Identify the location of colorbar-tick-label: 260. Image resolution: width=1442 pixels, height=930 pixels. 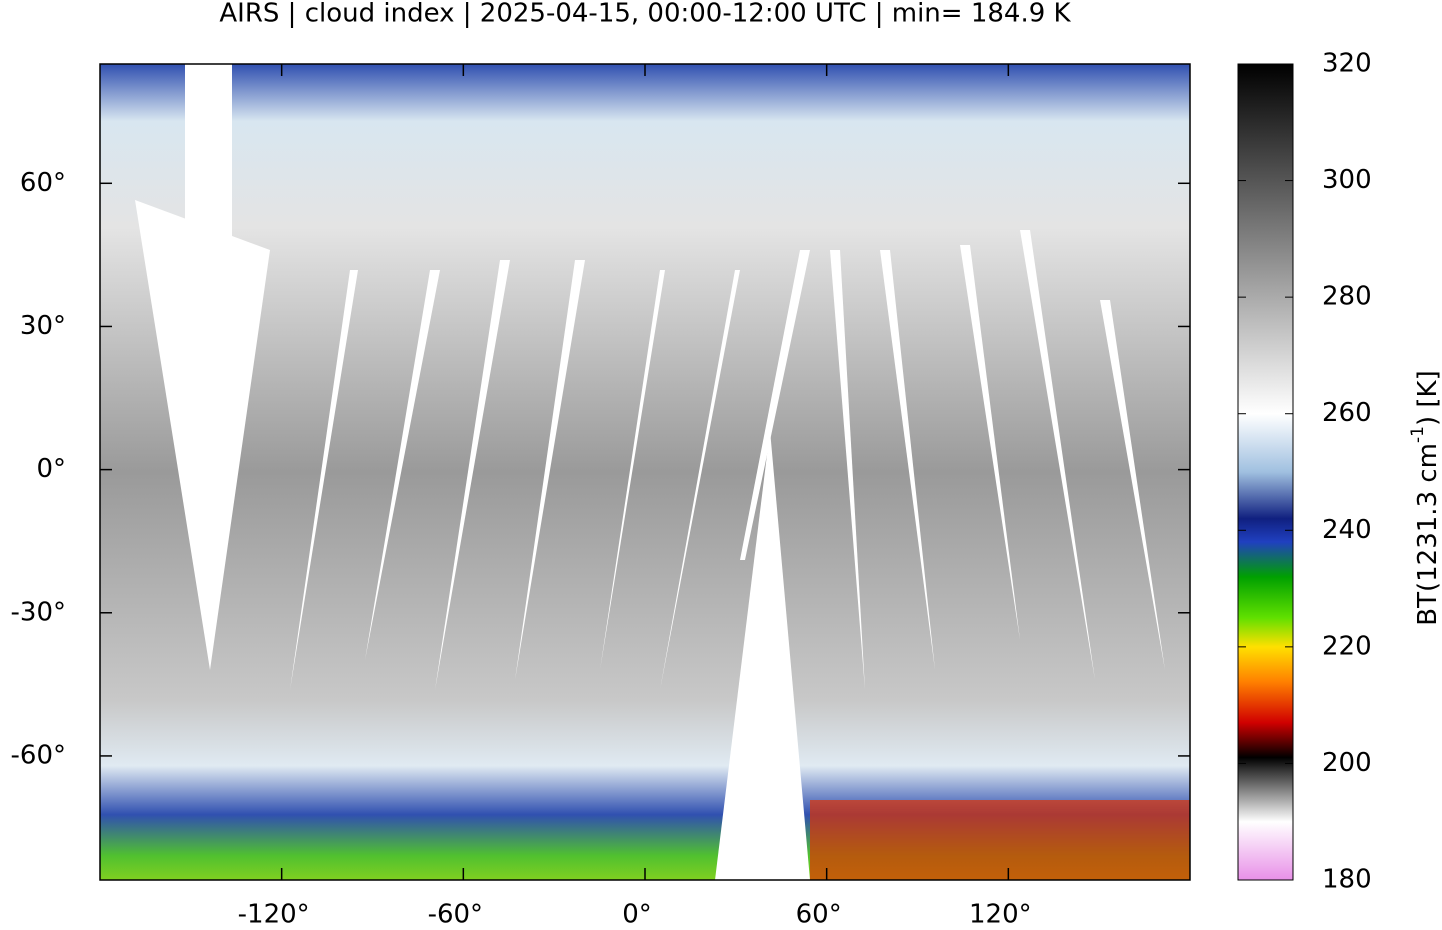
(1347, 413).